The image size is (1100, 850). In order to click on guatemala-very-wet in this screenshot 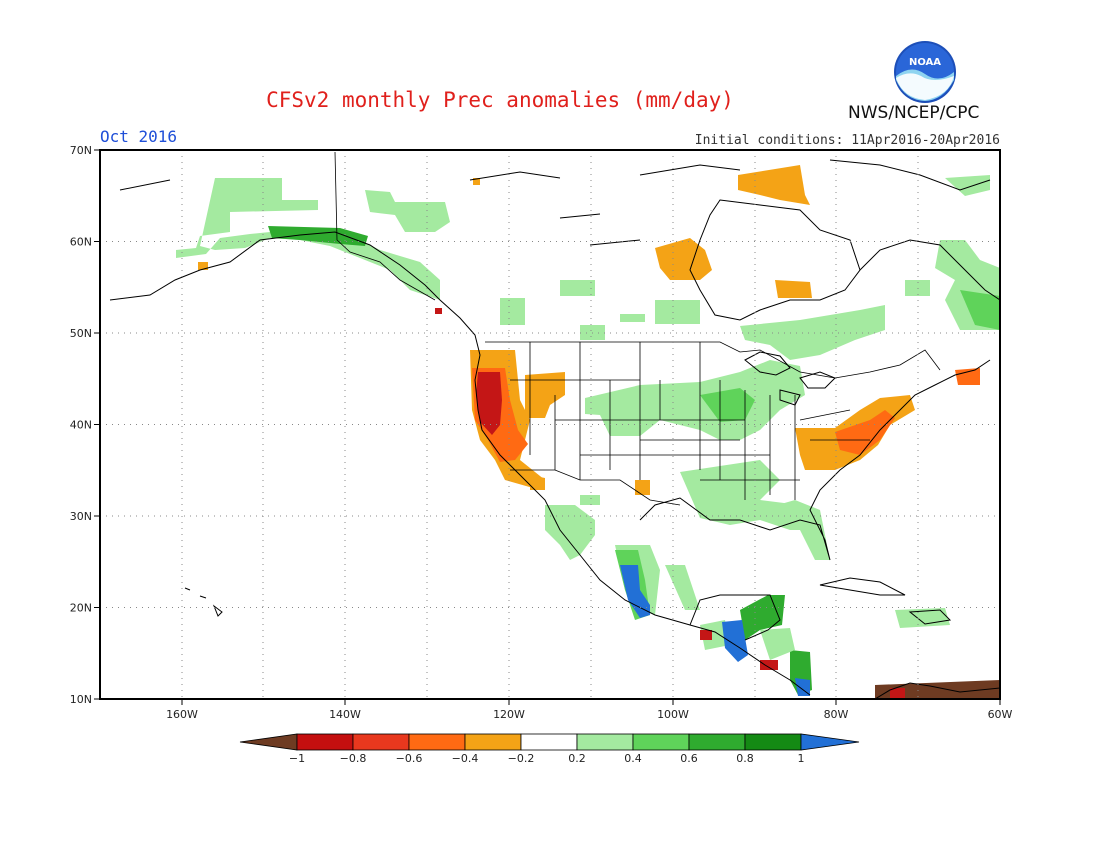, I will do `click(766, 658)`.